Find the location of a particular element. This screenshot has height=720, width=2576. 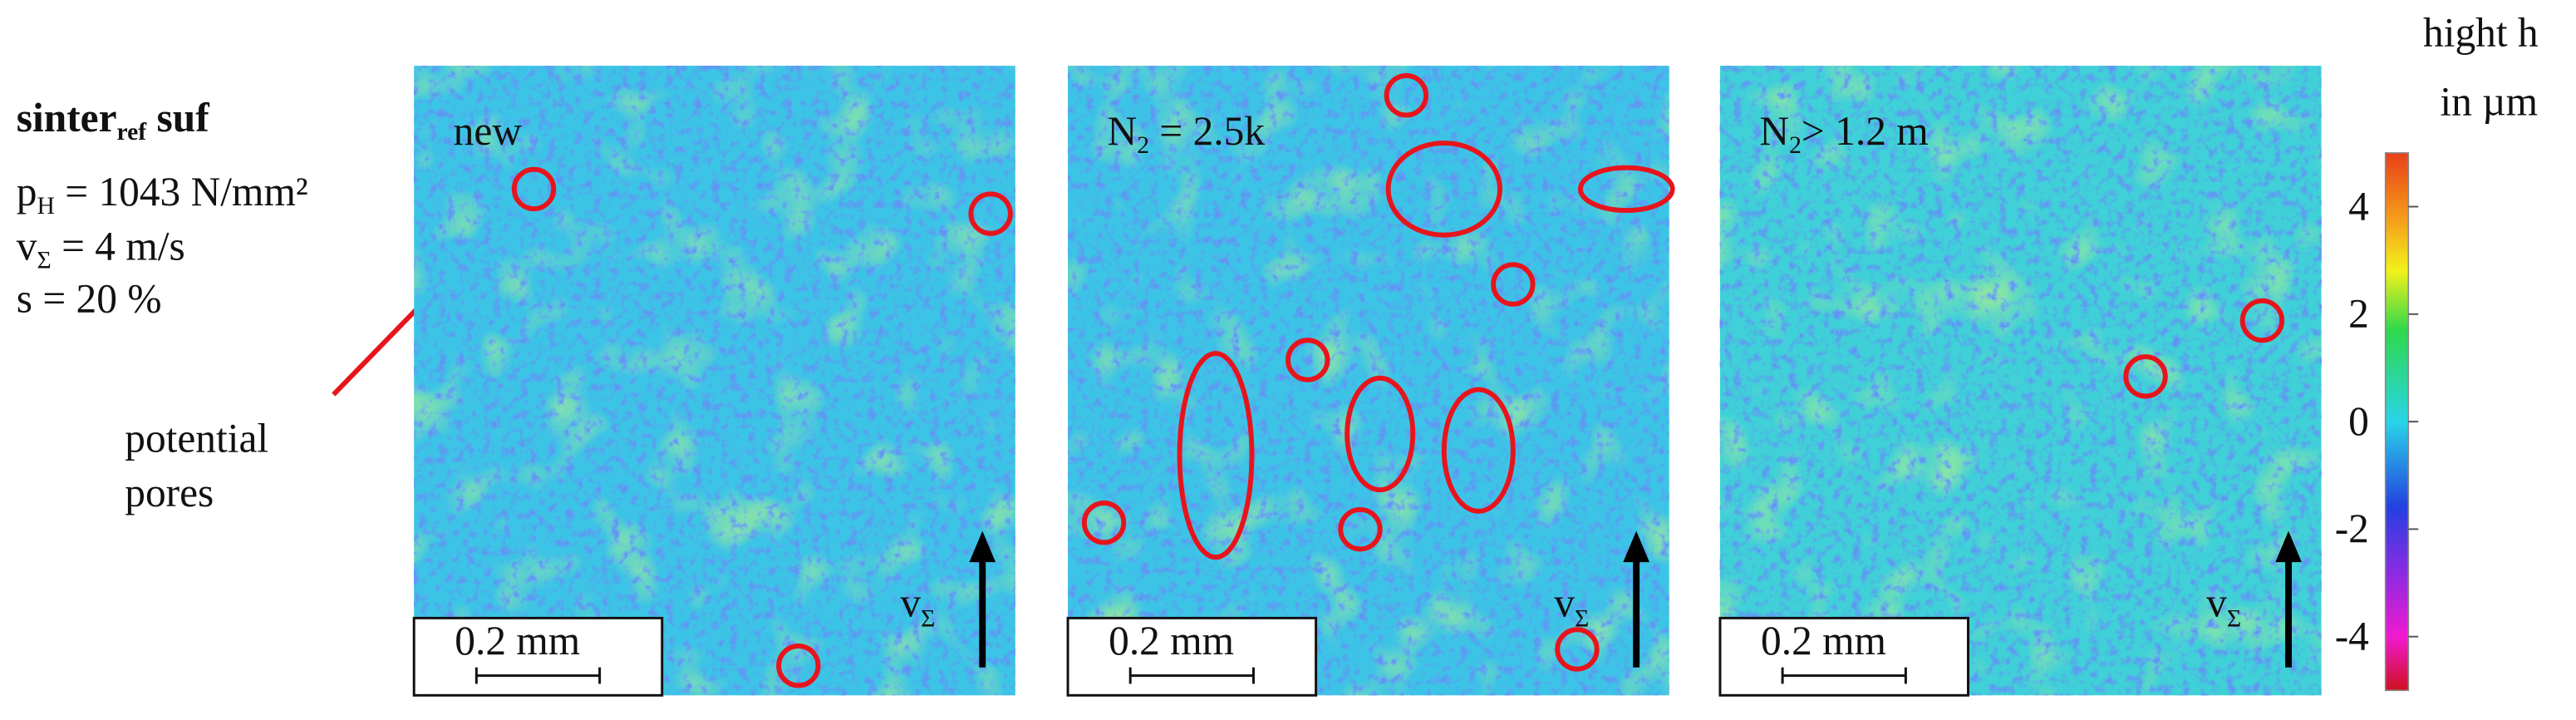

panel-label-rest: = 2.5k is located at coordinates (1207, 131).